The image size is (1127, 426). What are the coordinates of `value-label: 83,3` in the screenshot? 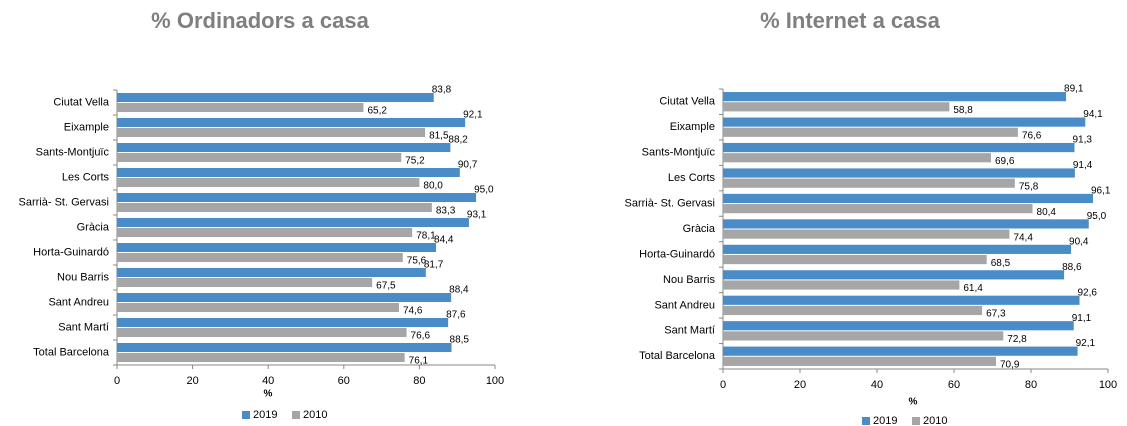 It's located at (446, 211).